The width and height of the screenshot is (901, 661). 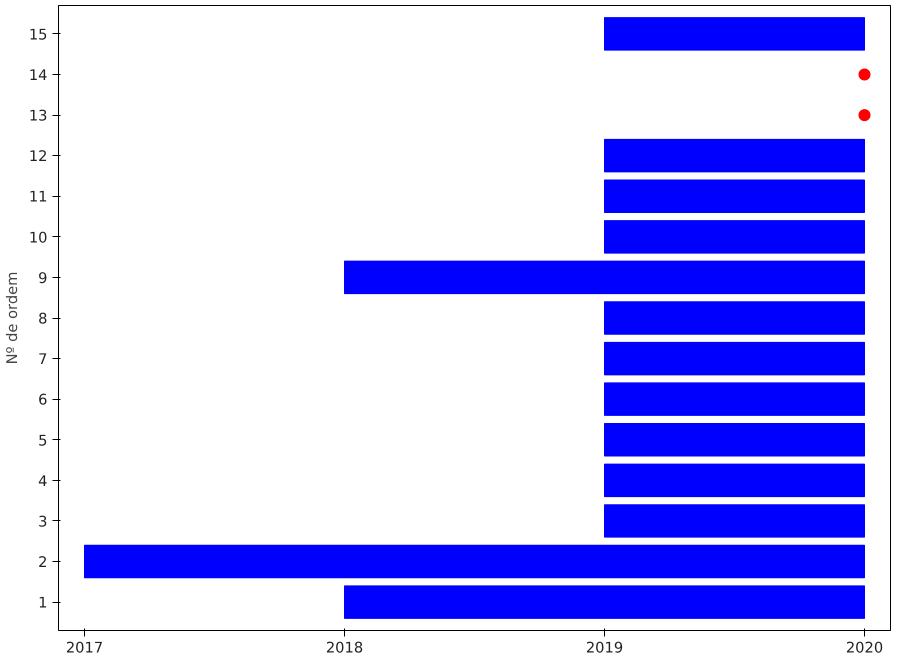 What do you see at coordinates (12, 318) in the screenshot?
I see `y-axis-title: Nº de ordem` at bounding box center [12, 318].